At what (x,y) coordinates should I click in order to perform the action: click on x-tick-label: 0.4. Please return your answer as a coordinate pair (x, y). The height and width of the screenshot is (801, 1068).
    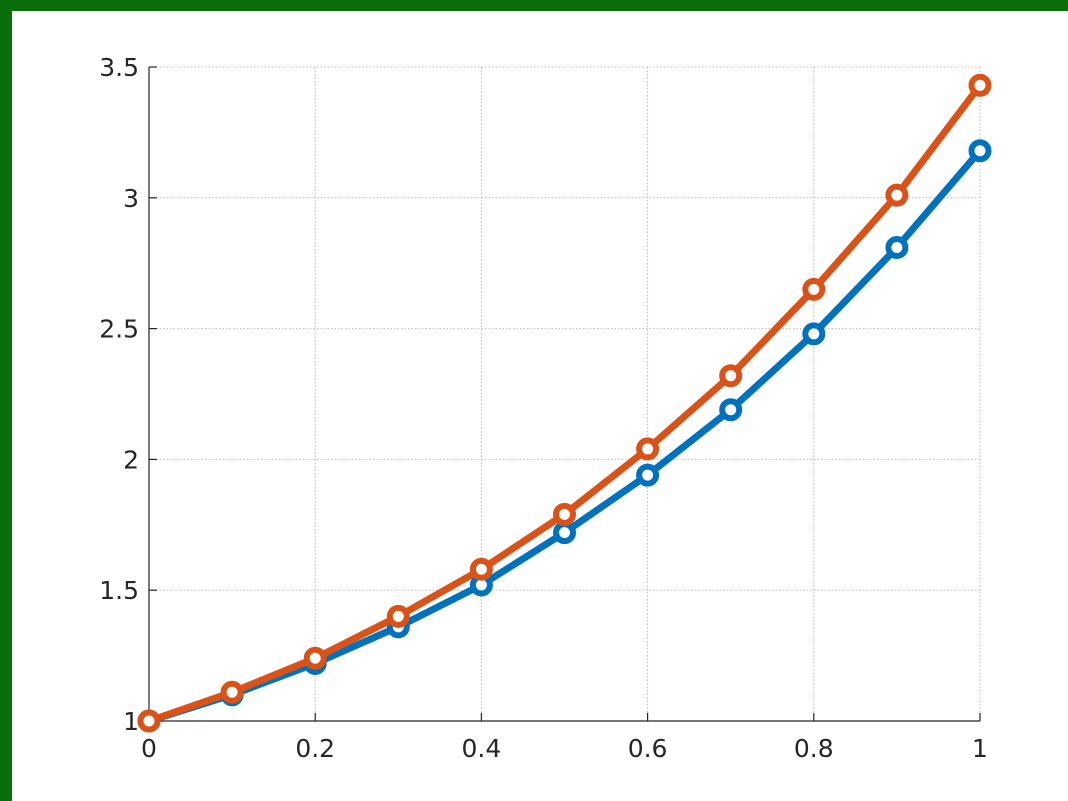
    Looking at the image, I should click on (482, 748).